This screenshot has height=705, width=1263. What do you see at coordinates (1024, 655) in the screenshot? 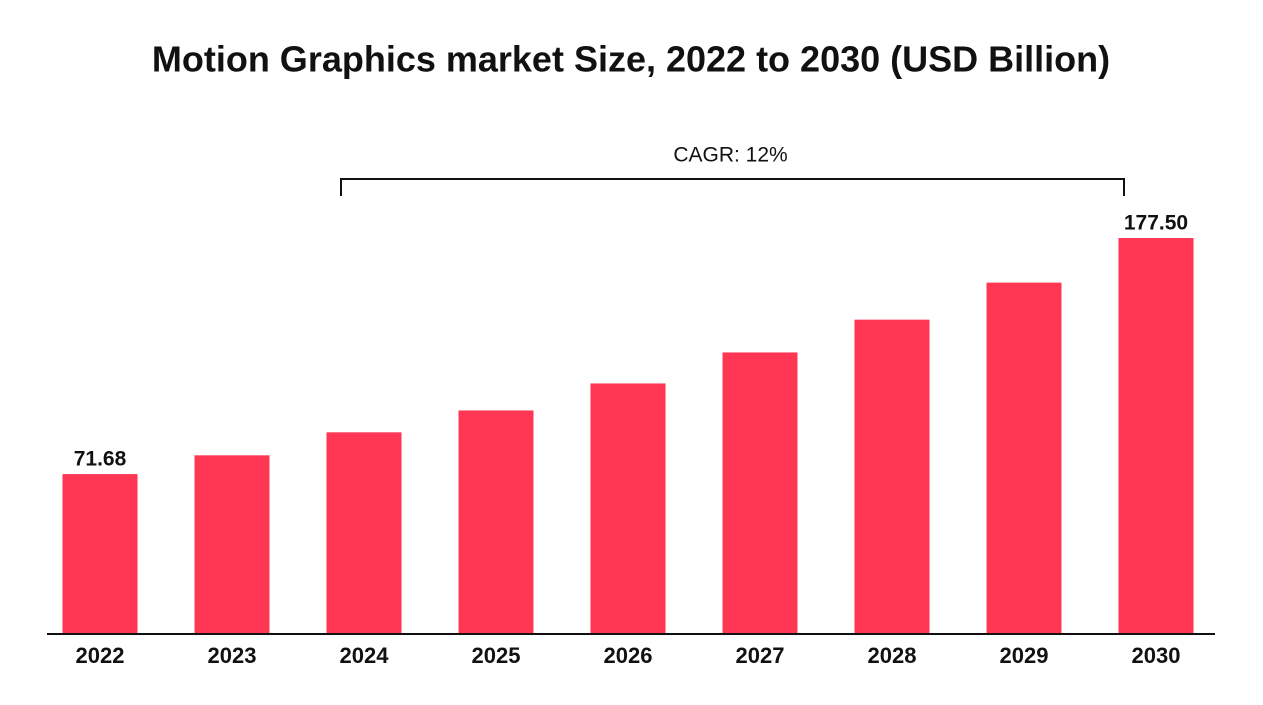
I see `x-tick-label: 2029` at bounding box center [1024, 655].